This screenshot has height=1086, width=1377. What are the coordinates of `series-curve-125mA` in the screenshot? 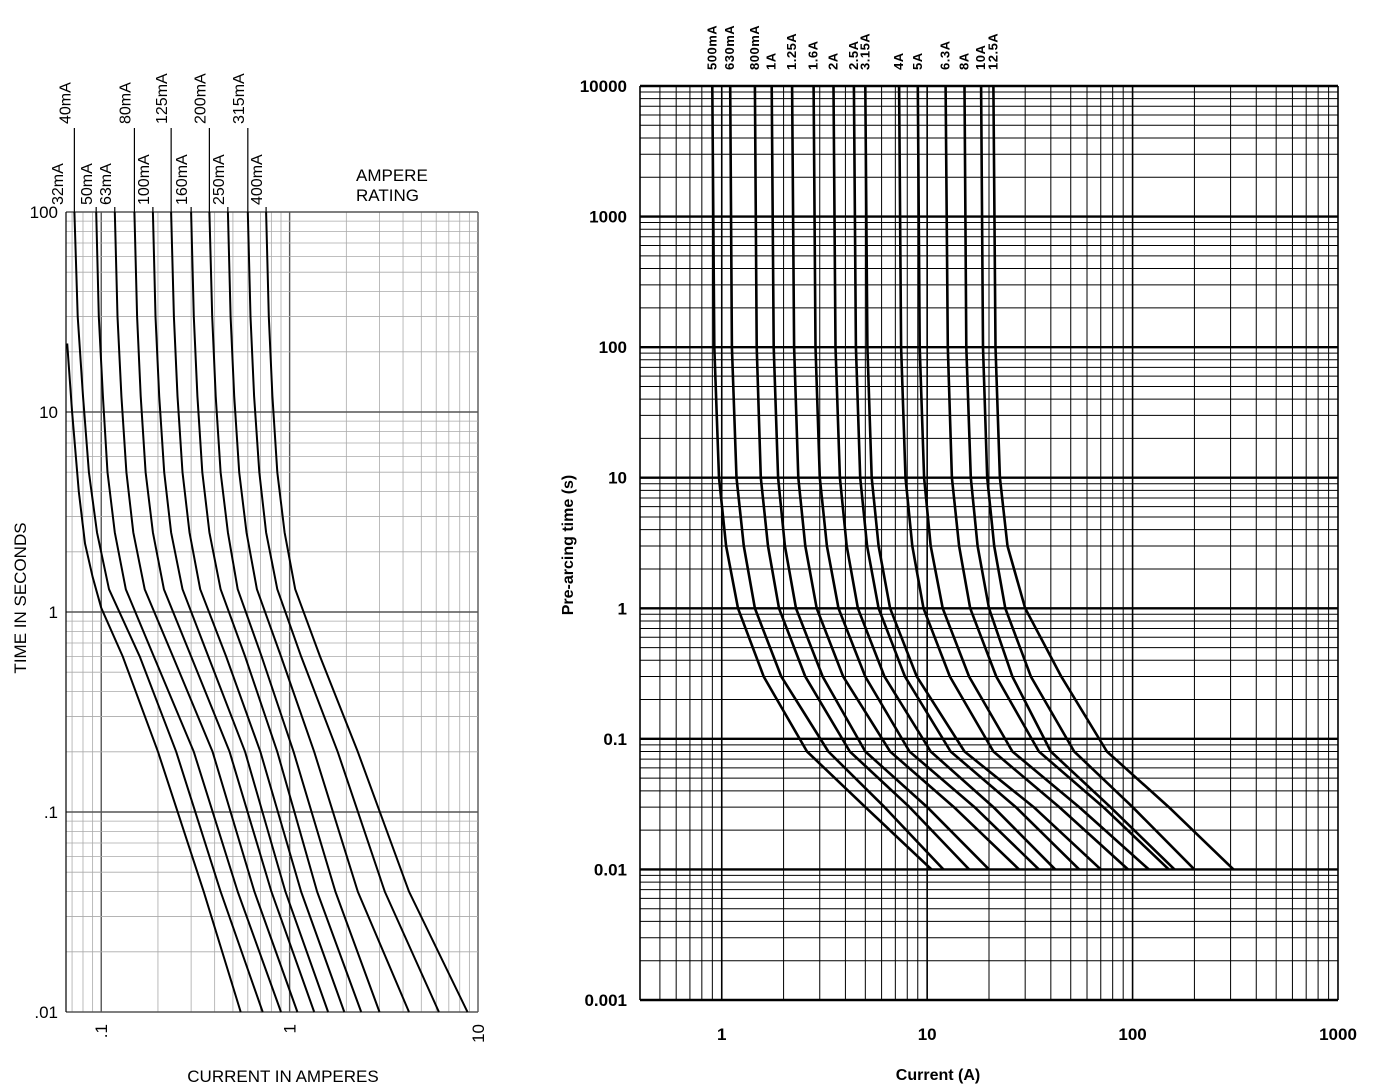 It's located at (258, 612).